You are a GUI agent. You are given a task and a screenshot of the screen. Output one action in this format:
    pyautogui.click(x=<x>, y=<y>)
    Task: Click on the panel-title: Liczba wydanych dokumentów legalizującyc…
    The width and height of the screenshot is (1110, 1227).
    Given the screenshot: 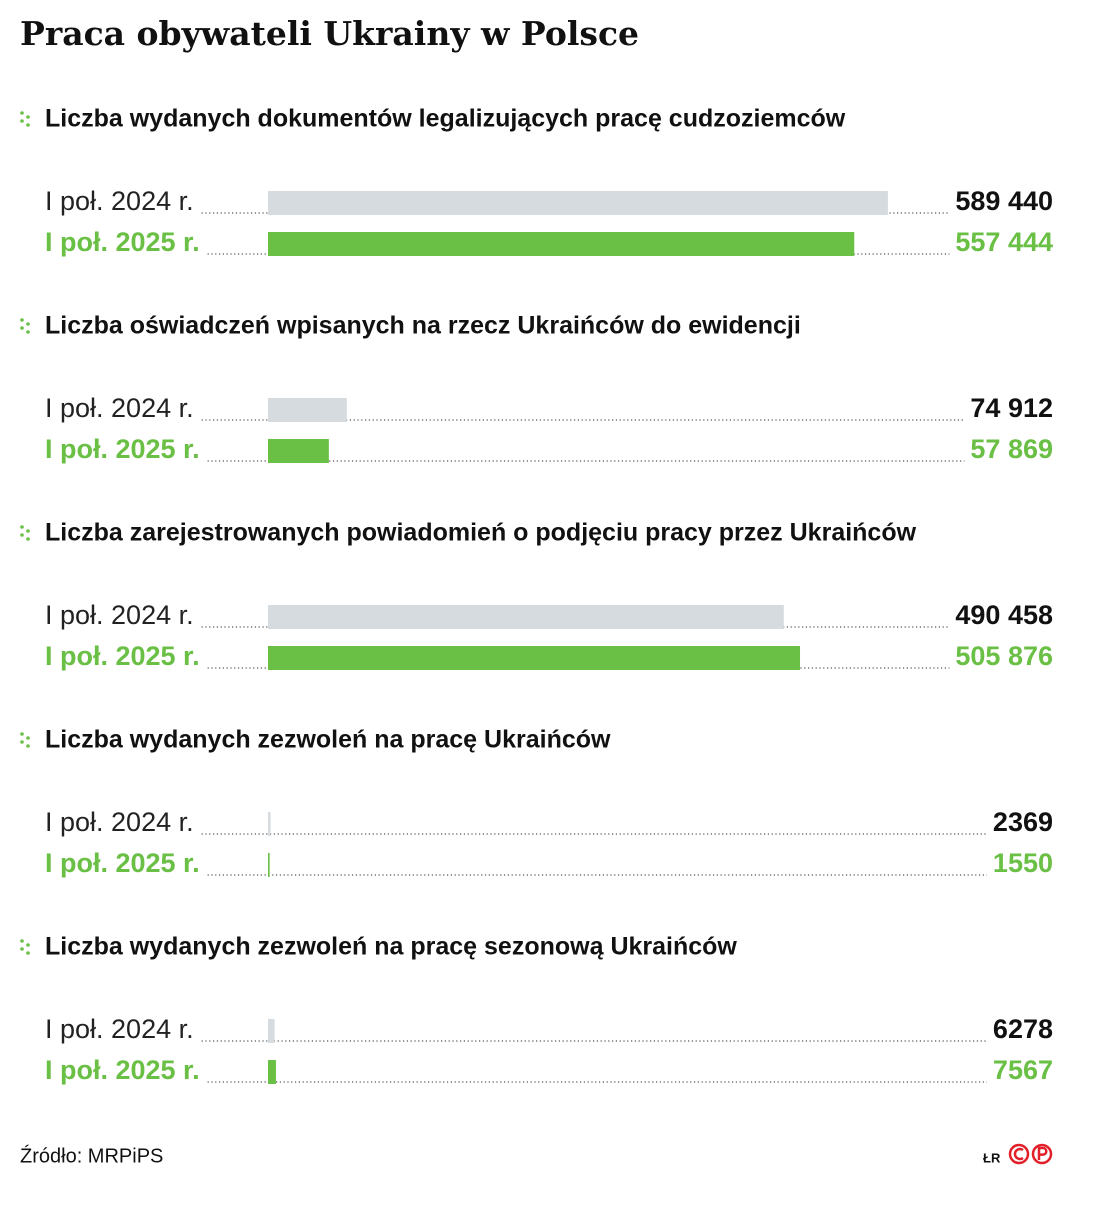 What is the action you would take?
    pyautogui.click(x=445, y=119)
    